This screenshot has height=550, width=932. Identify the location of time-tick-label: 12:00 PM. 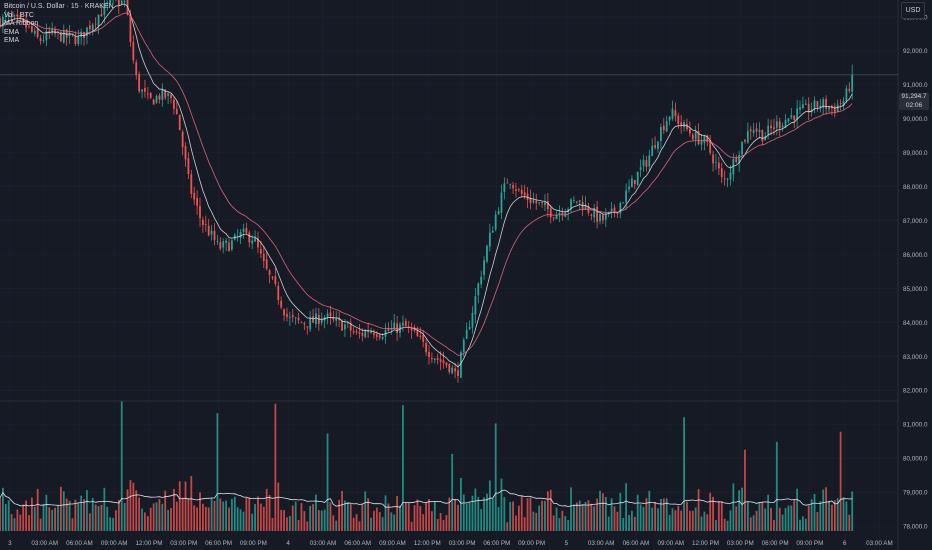
(149, 543).